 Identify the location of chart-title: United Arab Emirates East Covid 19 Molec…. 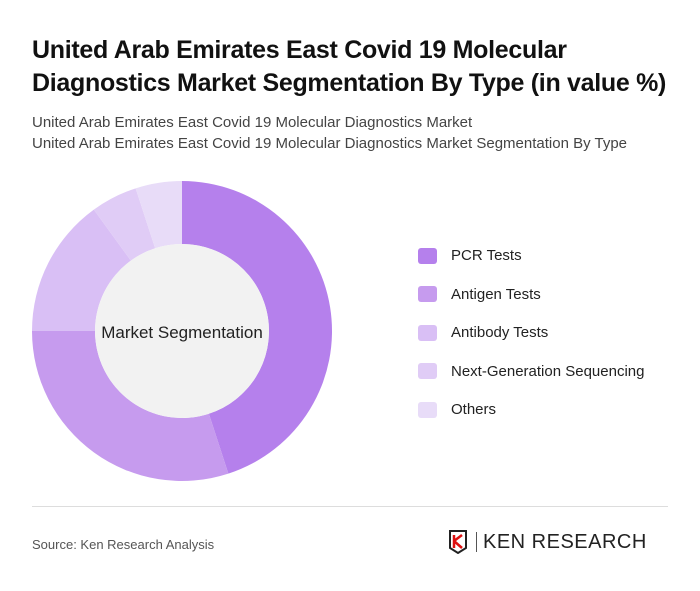
(349, 66).